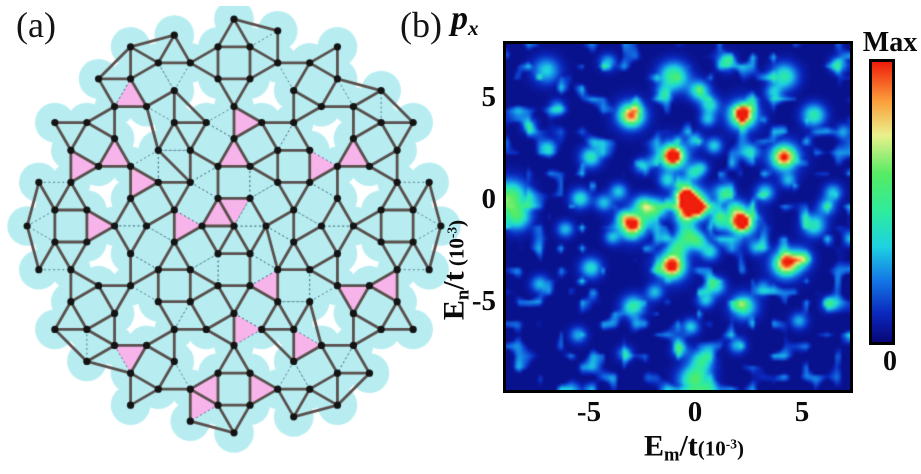 The image size is (921, 474). I want to click on y-axis-unit-close: ), so click(456, 223).